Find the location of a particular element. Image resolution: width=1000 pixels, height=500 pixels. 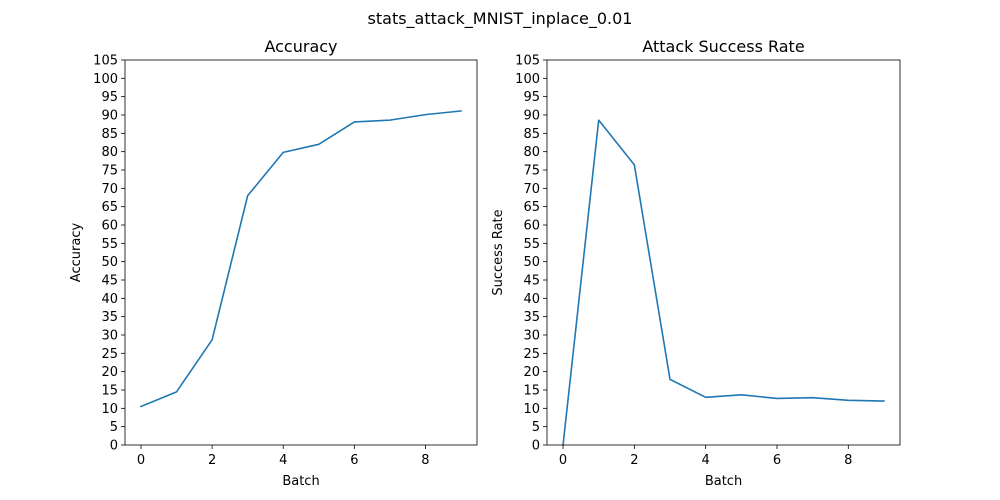

y-axis-label: Accuracy is located at coordinates (76, 253).